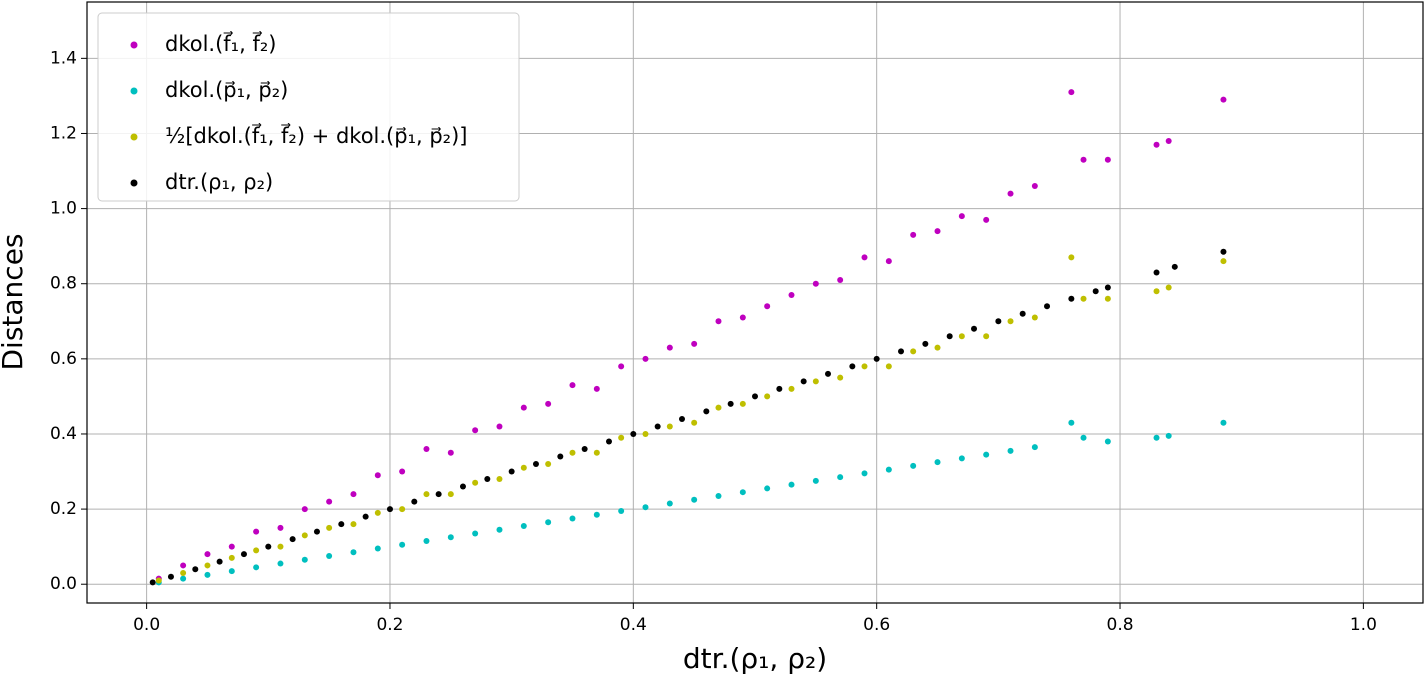  I want to click on x-tick-label: 0.8, so click(1120, 625).